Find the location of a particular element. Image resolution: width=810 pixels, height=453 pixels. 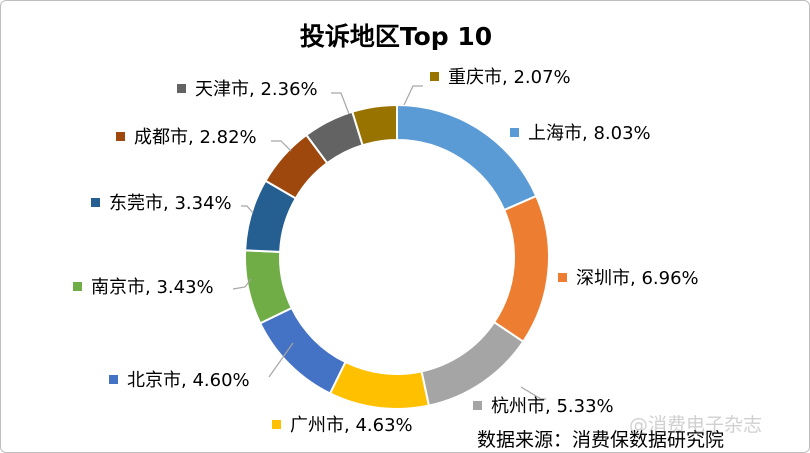

data-label-1: 深圳市, 6.96% is located at coordinates (628, 279).